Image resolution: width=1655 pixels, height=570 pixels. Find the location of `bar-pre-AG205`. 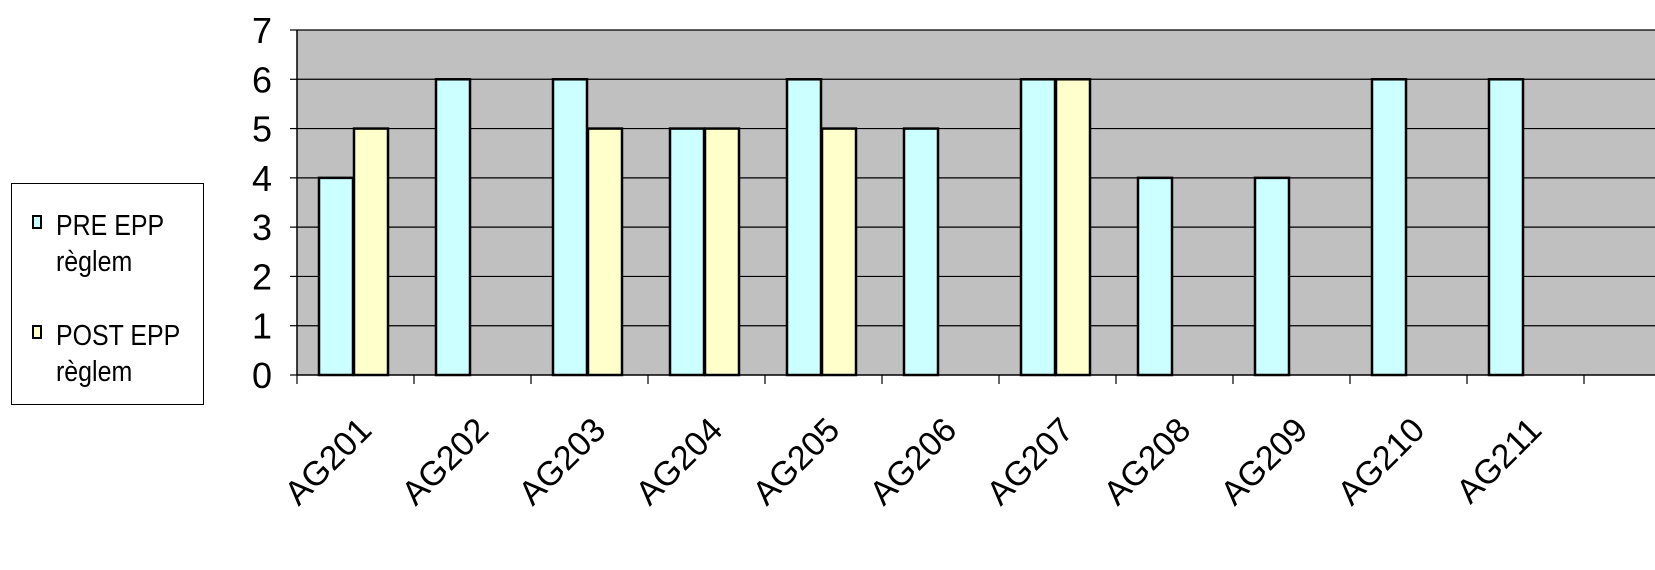

bar-pre-AG205 is located at coordinates (804, 227).